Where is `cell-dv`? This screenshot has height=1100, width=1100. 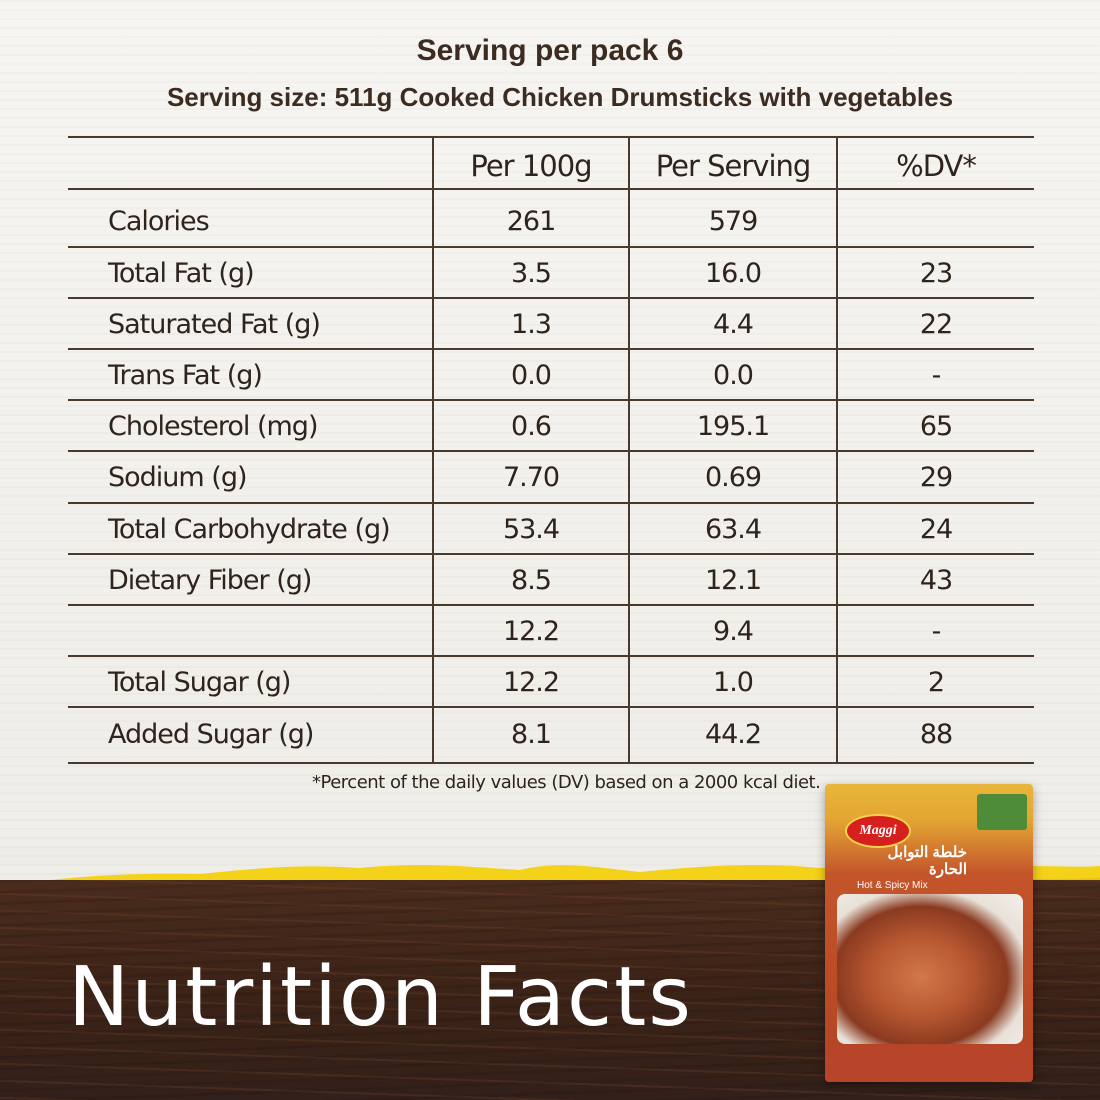
cell-dv is located at coordinates (936, 222).